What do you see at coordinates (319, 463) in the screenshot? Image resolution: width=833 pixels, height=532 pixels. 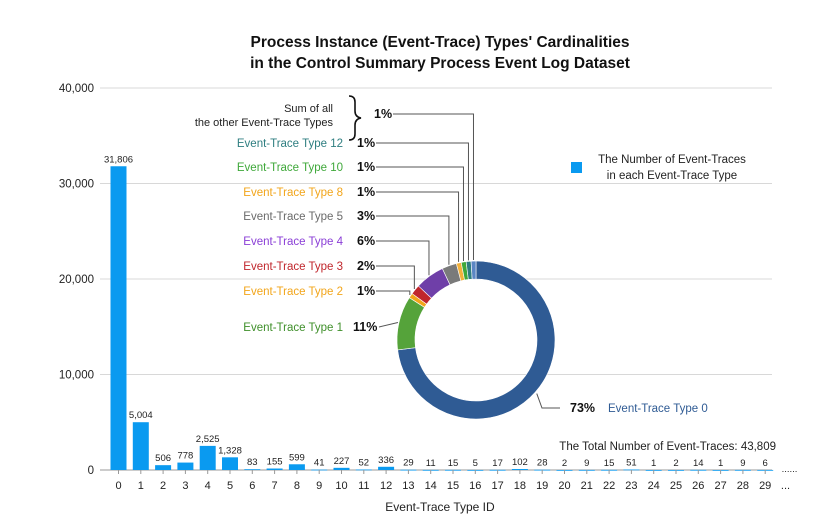 I see `bar-value-label-9: 41` at bounding box center [319, 463].